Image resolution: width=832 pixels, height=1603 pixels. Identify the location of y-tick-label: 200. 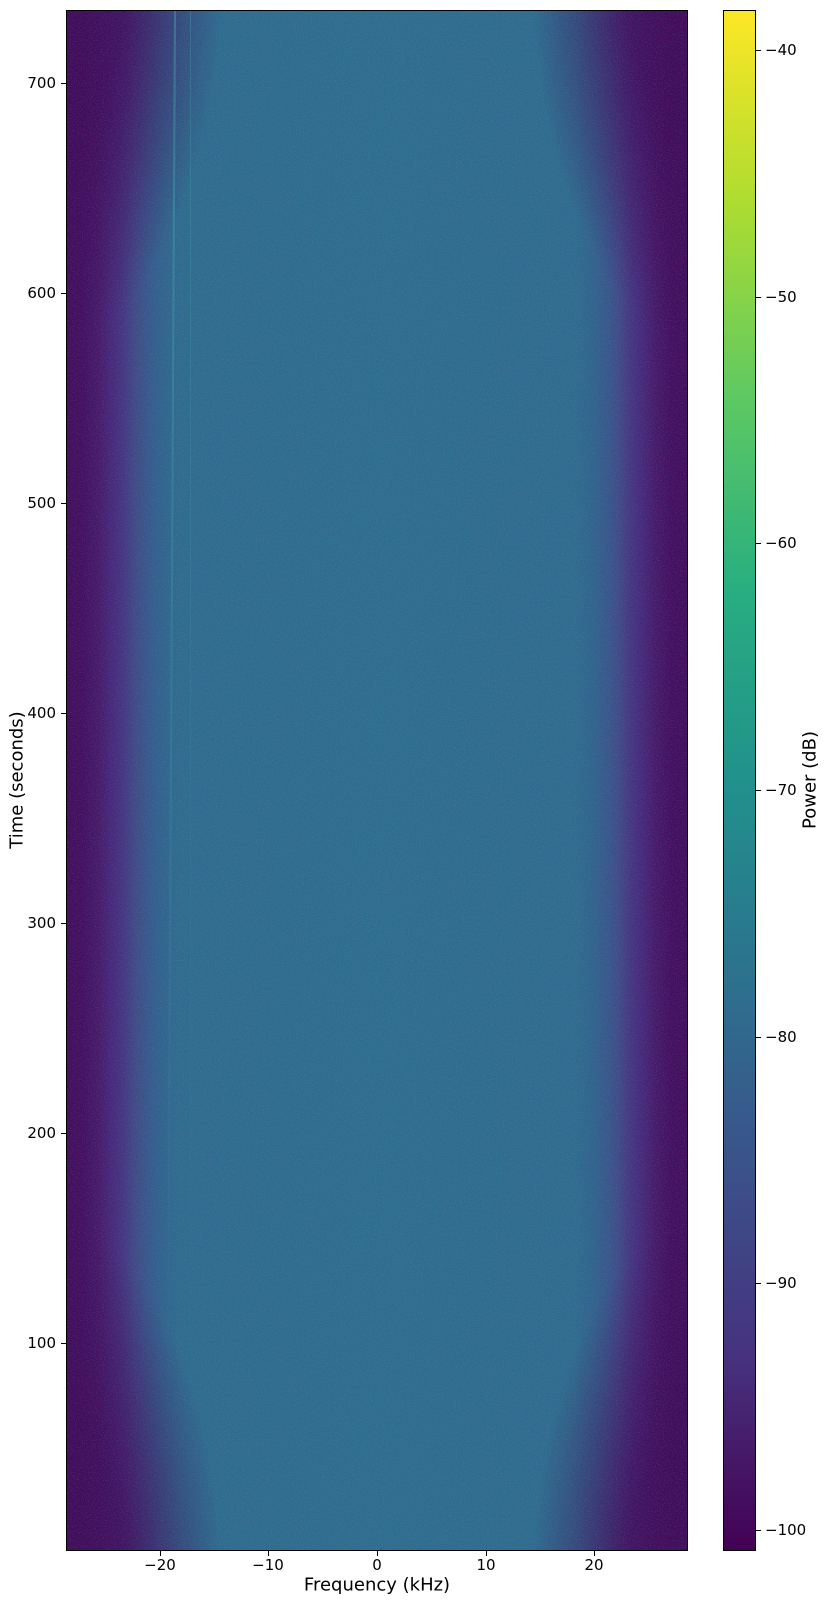
(41, 1133).